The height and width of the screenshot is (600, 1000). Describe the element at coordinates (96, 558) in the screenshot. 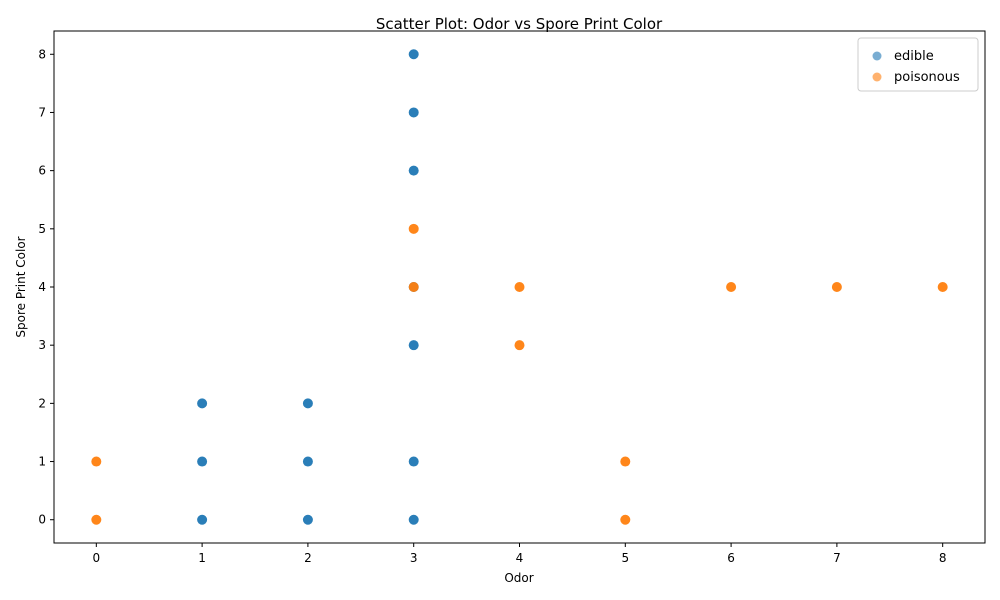

I see `x-tick-label: 0` at that location.